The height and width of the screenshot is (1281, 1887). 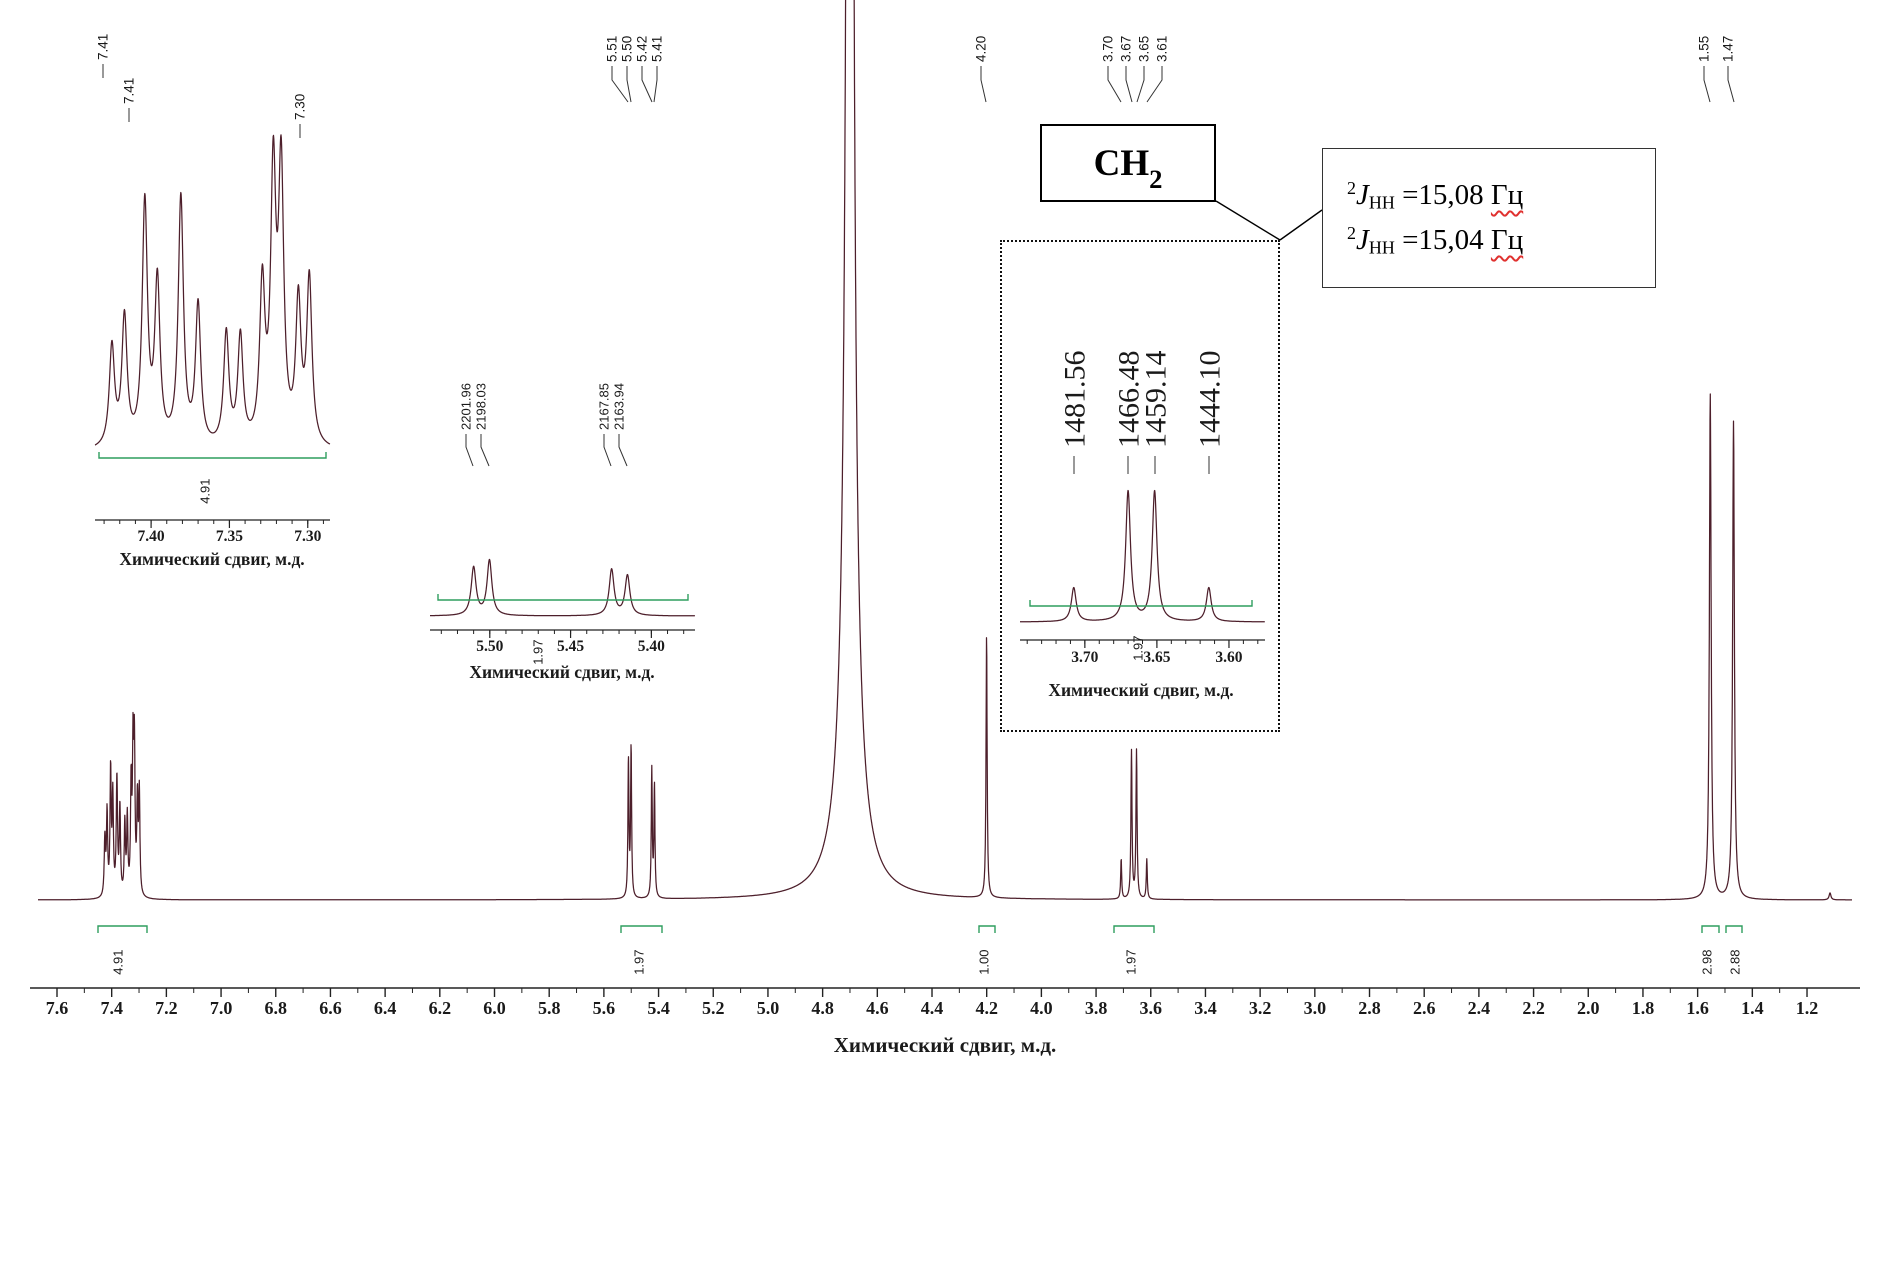 What do you see at coordinates (549, 1008) in the screenshot?
I see `x-axis-tick-label: 5.8` at bounding box center [549, 1008].